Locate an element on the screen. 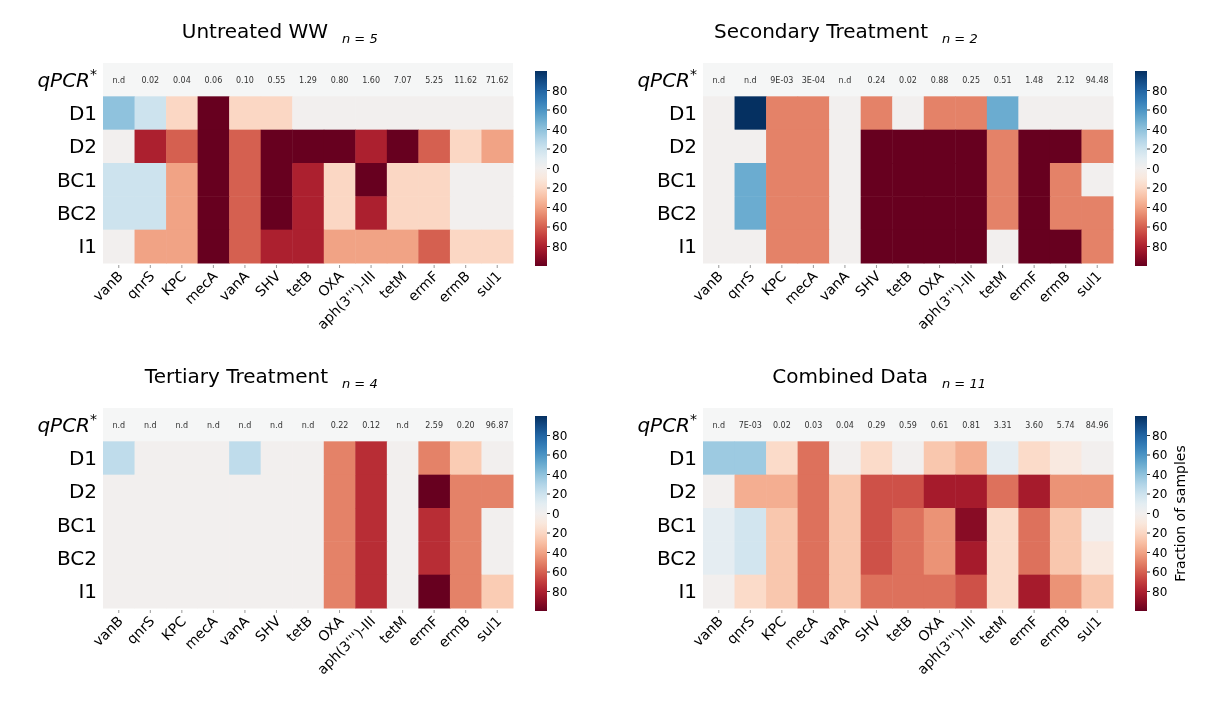 The height and width of the screenshot is (702, 1208). text: 84.96 is located at coordinates (1097, 425).